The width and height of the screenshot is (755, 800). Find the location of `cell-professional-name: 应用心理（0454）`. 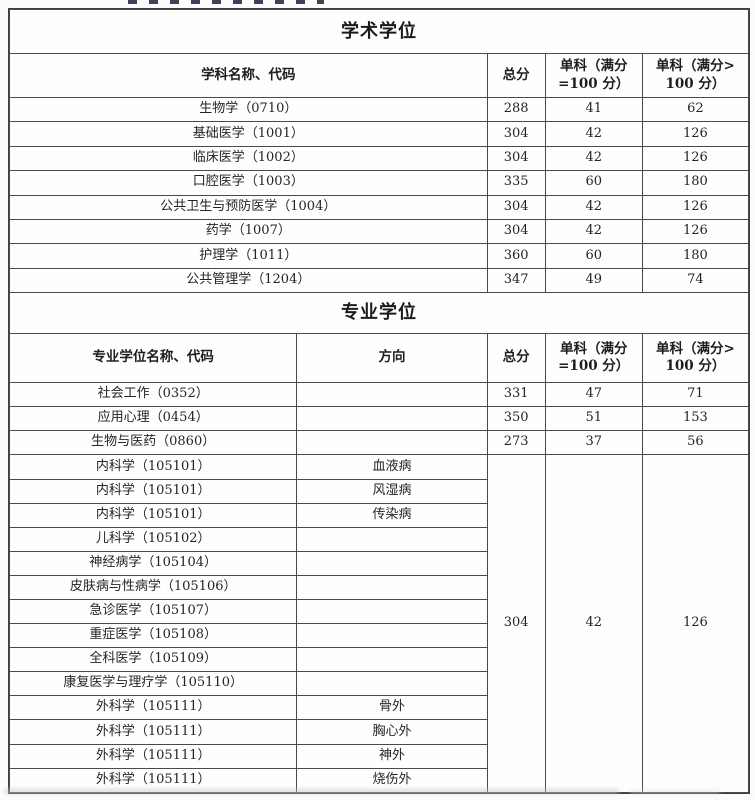

cell-professional-name: 应用心理（0454） is located at coordinates (153, 419).